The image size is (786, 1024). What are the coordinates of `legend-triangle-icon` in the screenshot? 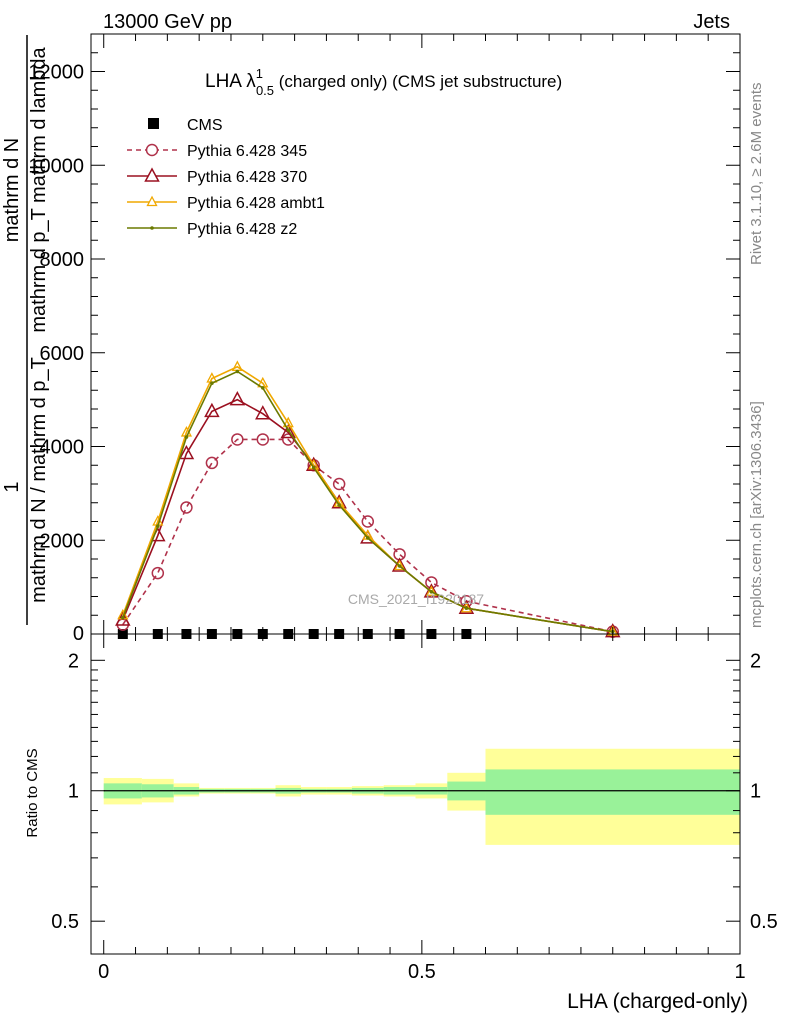 It's located at (152, 174).